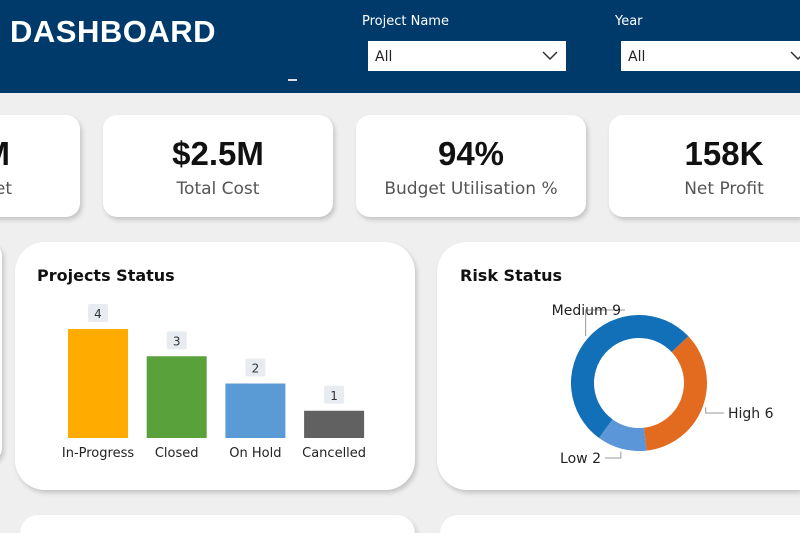  What do you see at coordinates (471, 153) in the screenshot?
I see `kpi-value: 94%` at bounding box center [471, 153].